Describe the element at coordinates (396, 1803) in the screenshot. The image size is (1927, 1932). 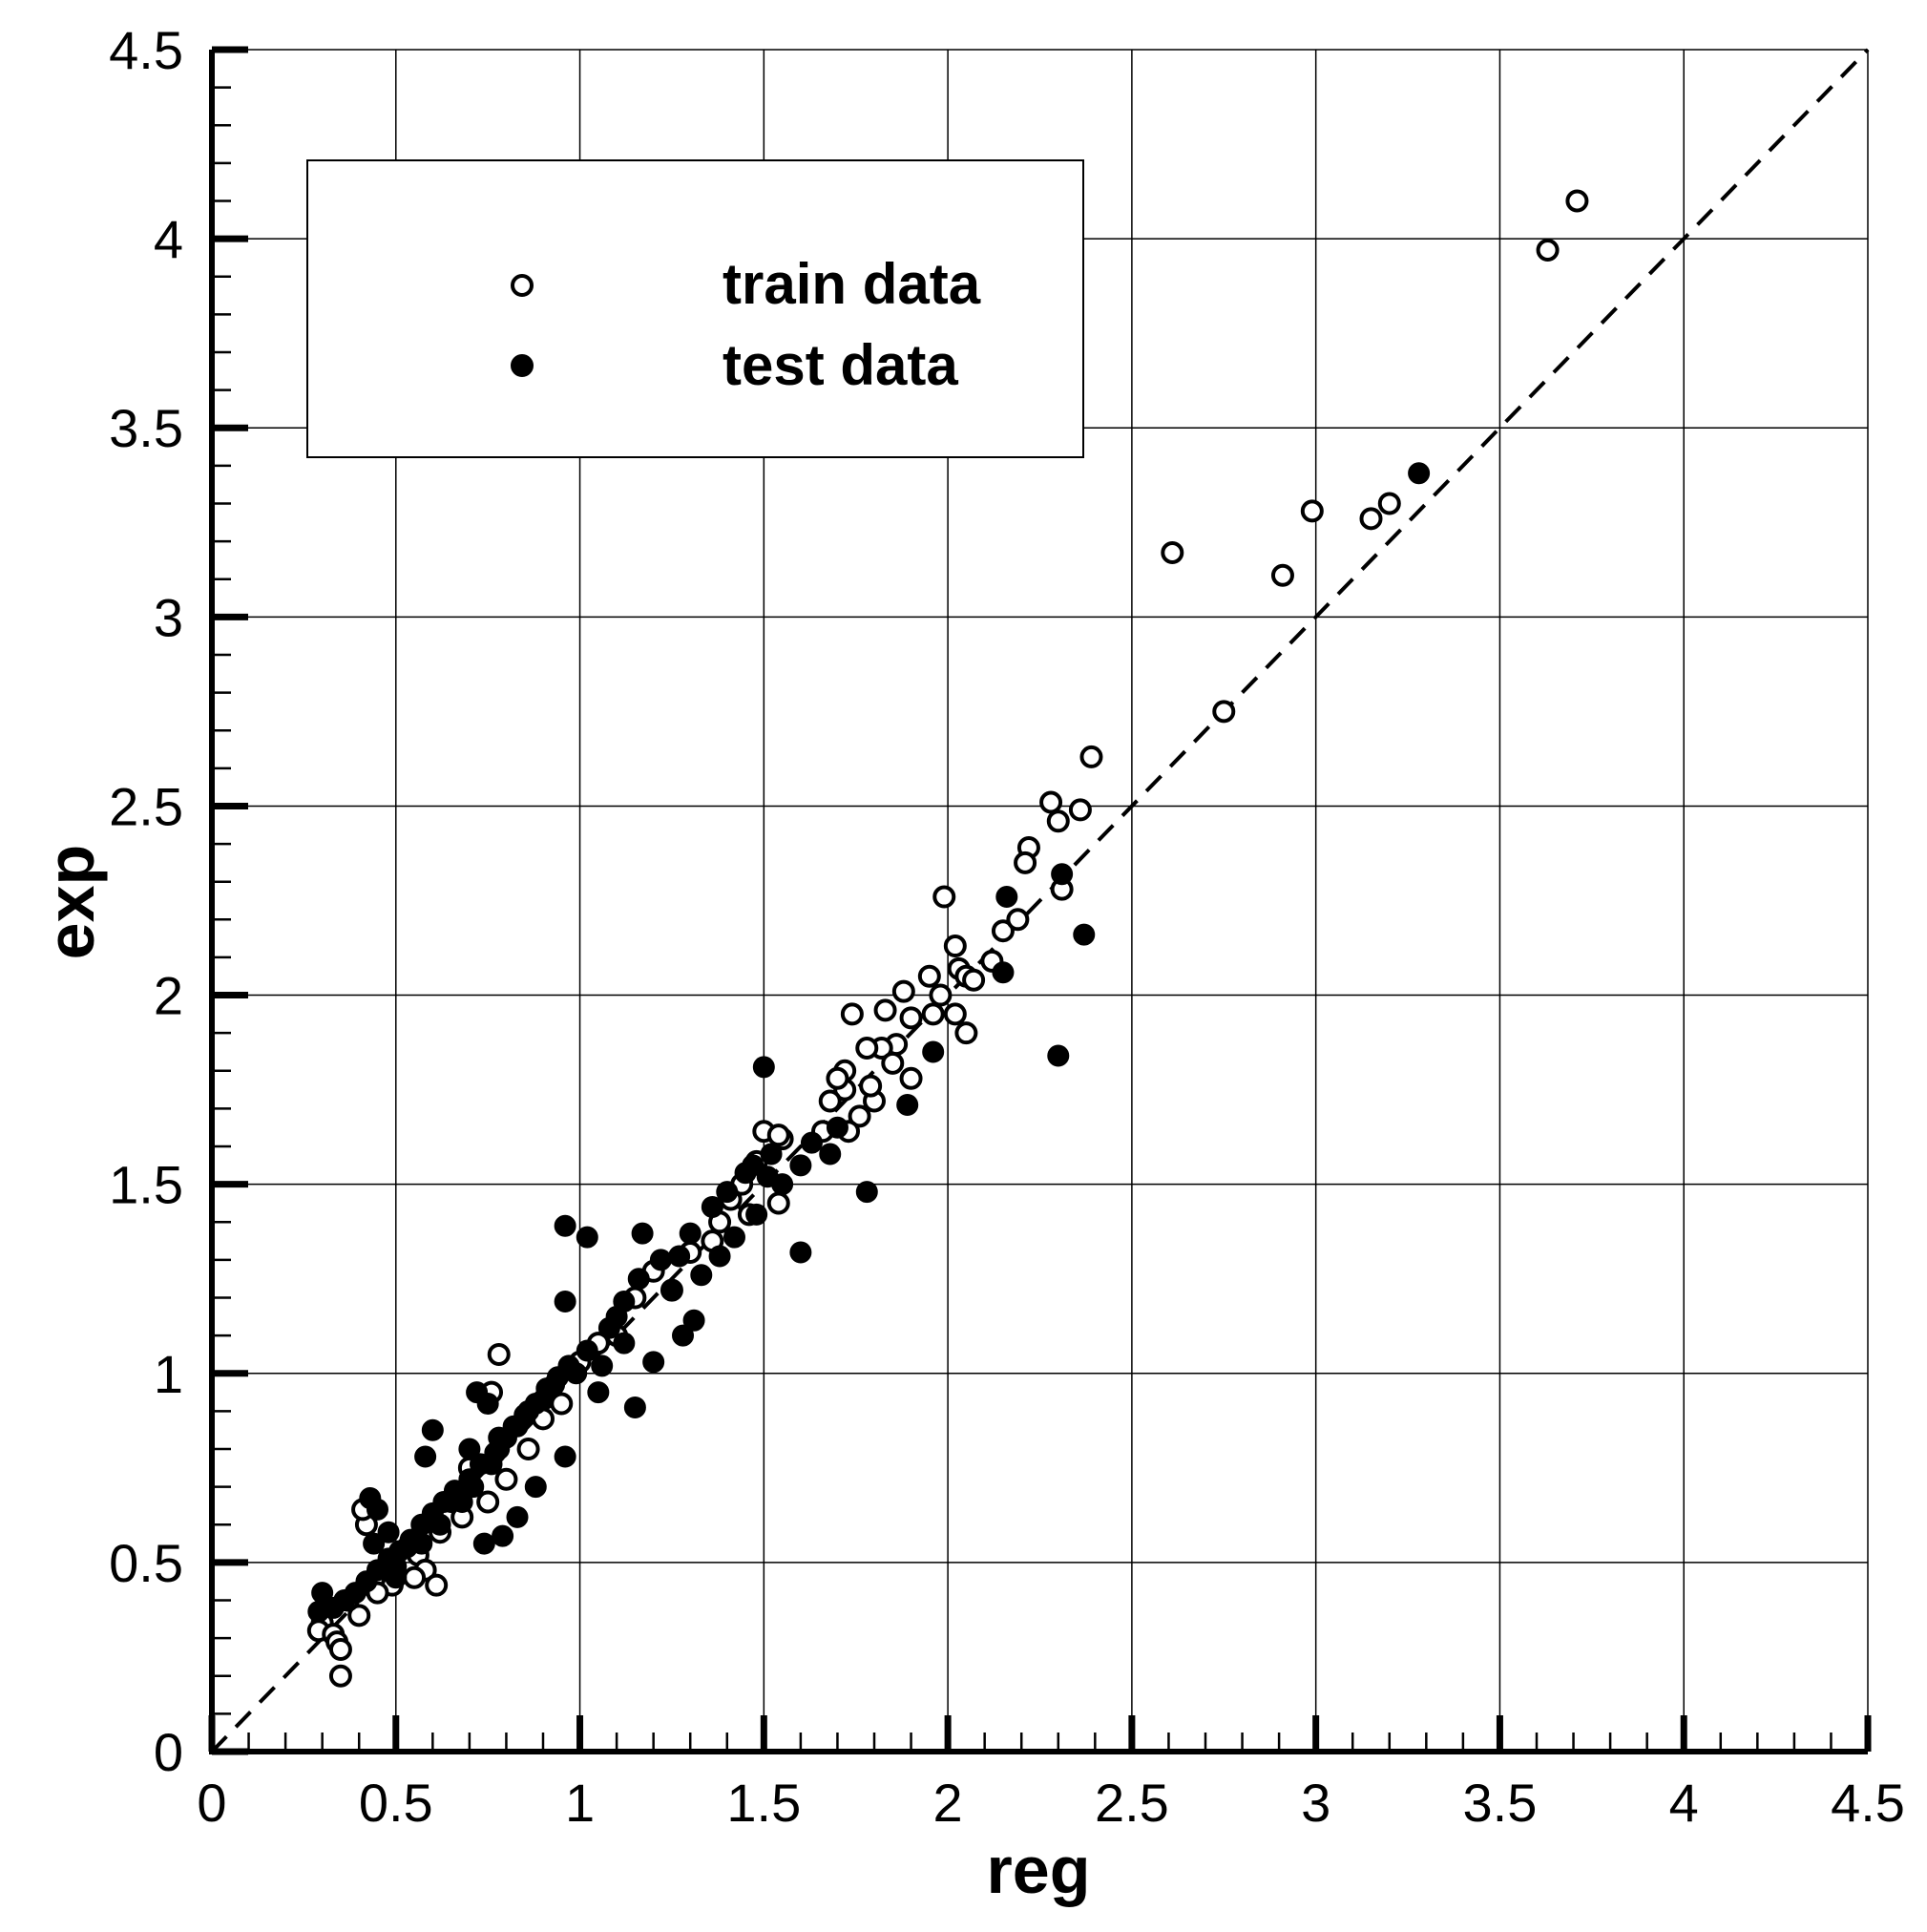
I see `x-tick-label: 0.5` at that location.